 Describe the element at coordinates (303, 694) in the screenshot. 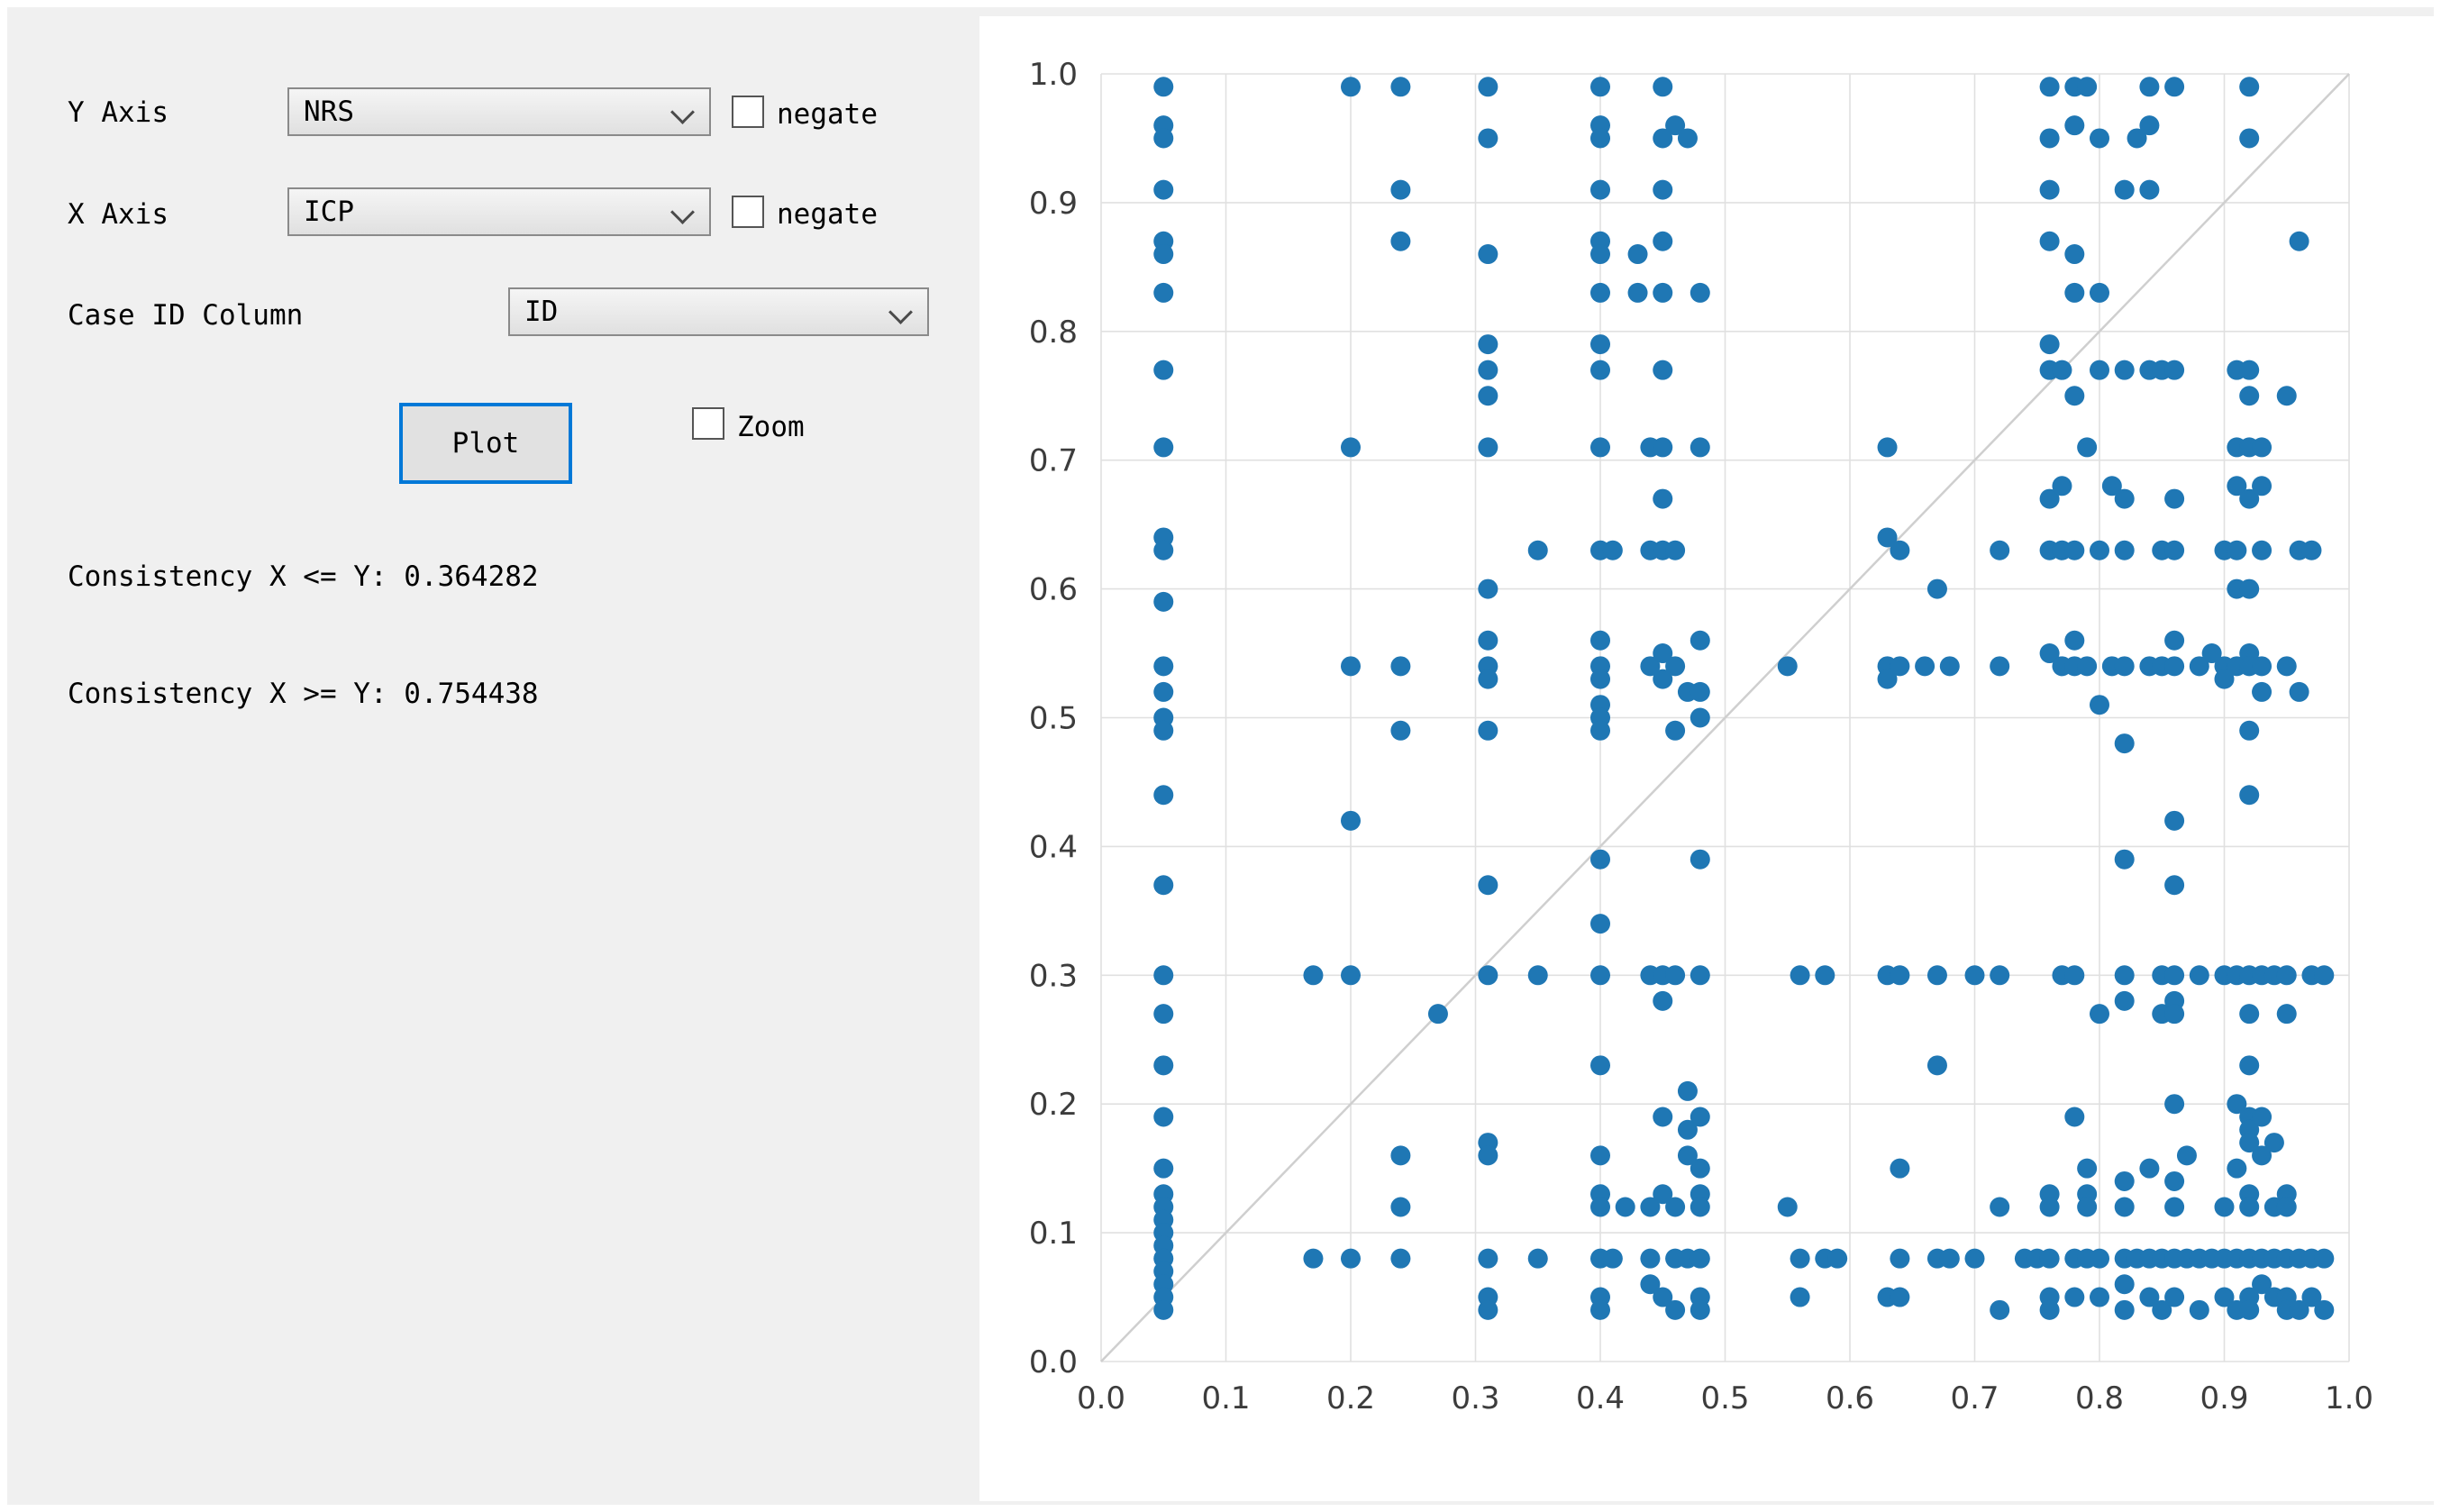

I see `consistency-ge-text: Consistency X >= Y: 0.754438` at that location.